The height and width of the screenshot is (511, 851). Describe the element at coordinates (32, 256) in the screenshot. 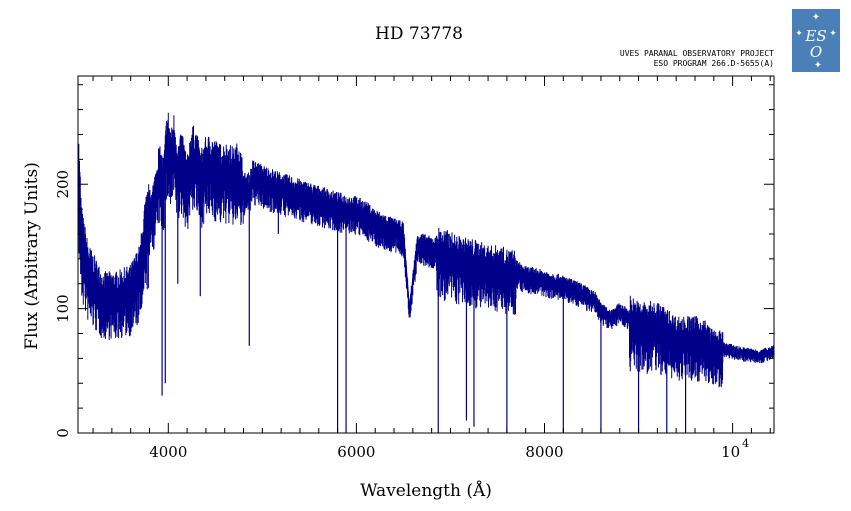

I see `y-axis-label: Flux (Arbitrary Units)` at that location.